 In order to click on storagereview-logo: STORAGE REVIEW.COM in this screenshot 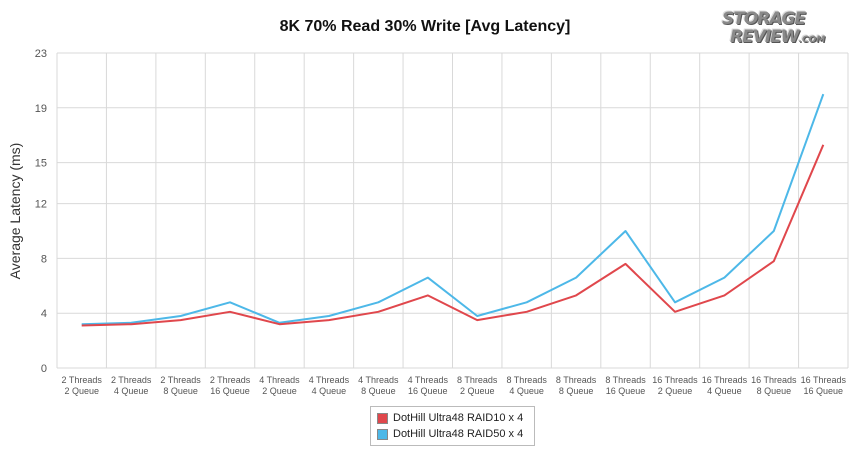, I will do `click(781, 30)`.